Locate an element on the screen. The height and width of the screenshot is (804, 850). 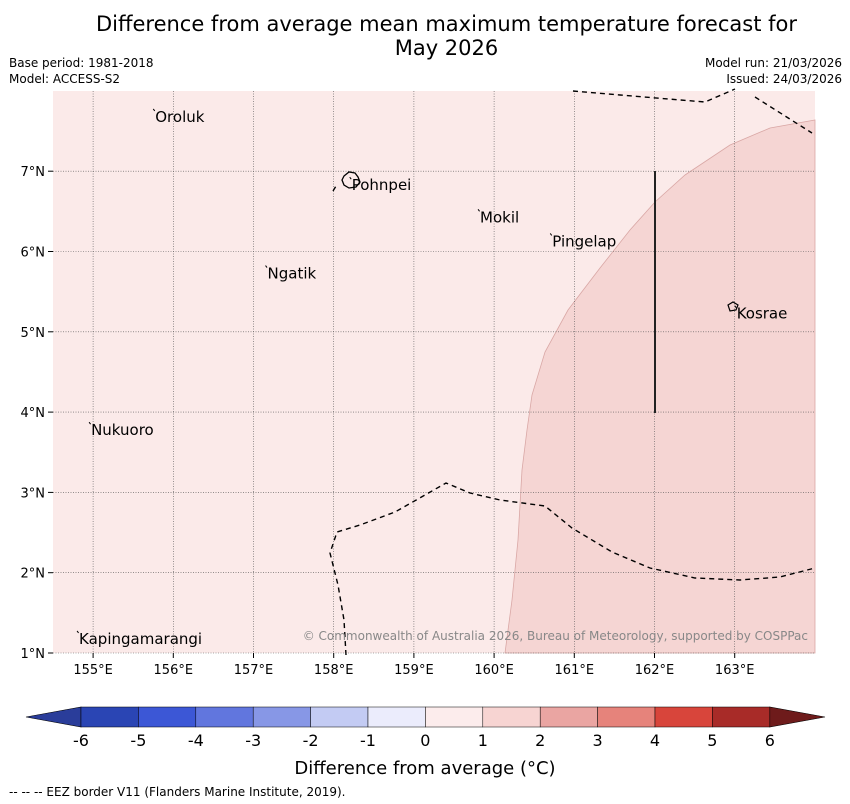
colorbar-tick-label: -2 is located at coordinates (311, 740).